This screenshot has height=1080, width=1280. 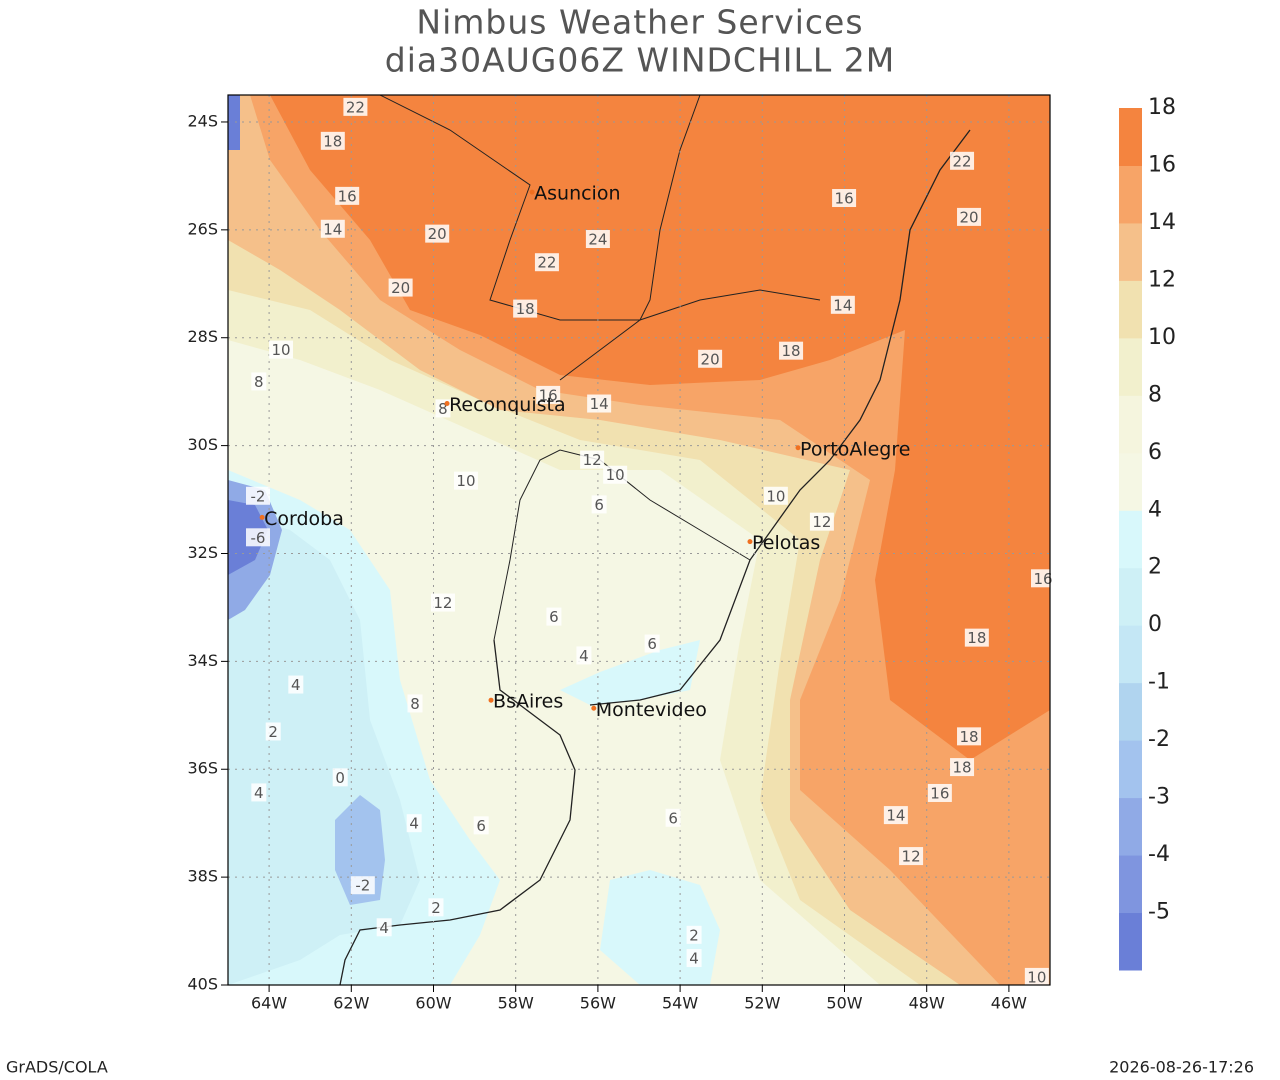 What do you see at coordinates (516, 1003) in the screenshot?
I see `x-tick-label: 58W` at bounding box center [516, 1003].